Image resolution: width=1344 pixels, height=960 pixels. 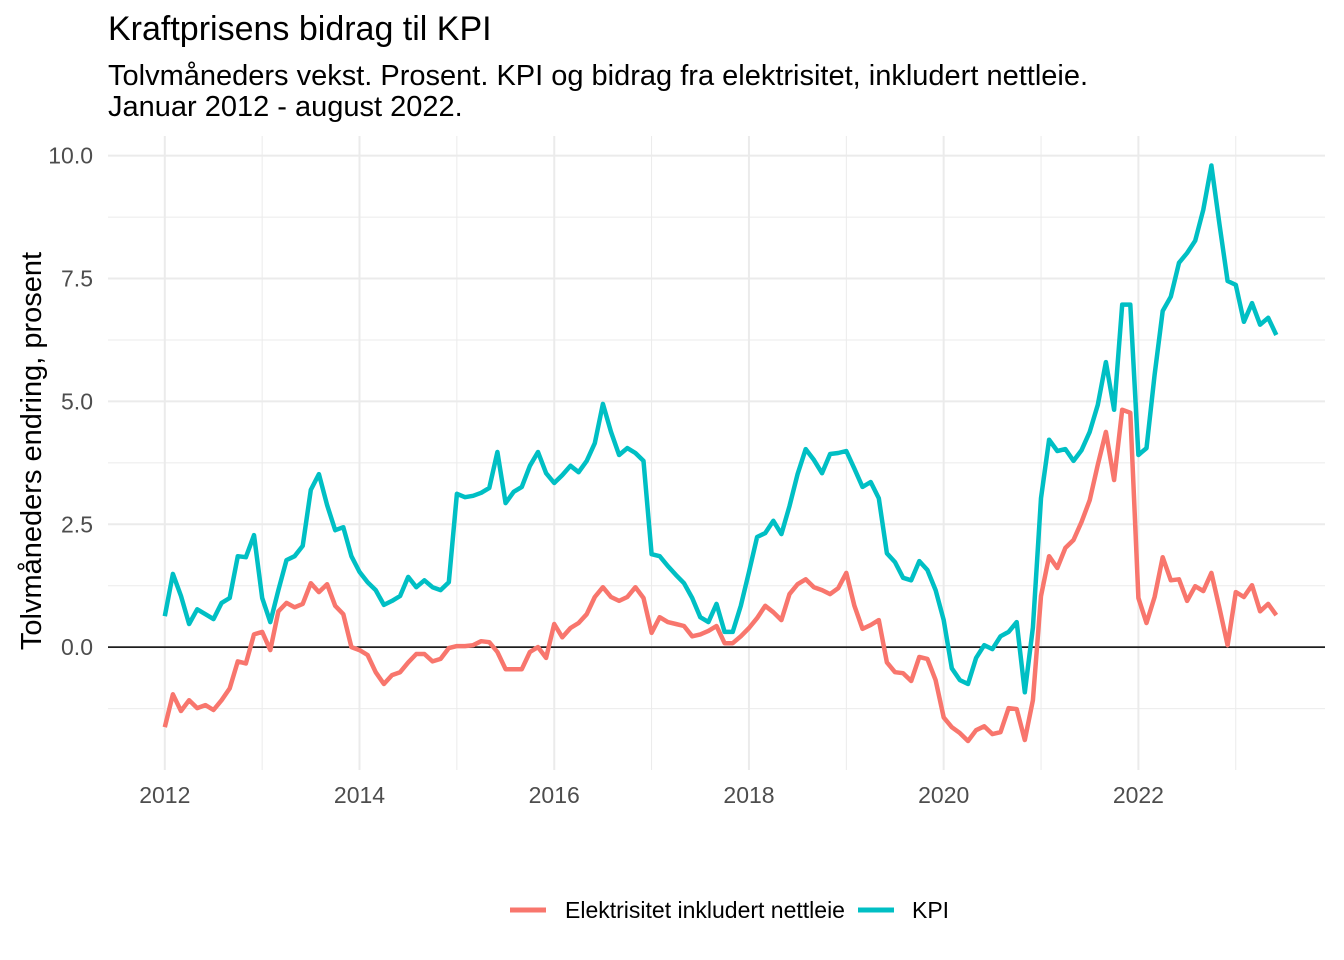 What do you see at coordinates (164, 795) in the screenshot?
I see `x-tick-label: 2012` at bounding box center [164, 795].